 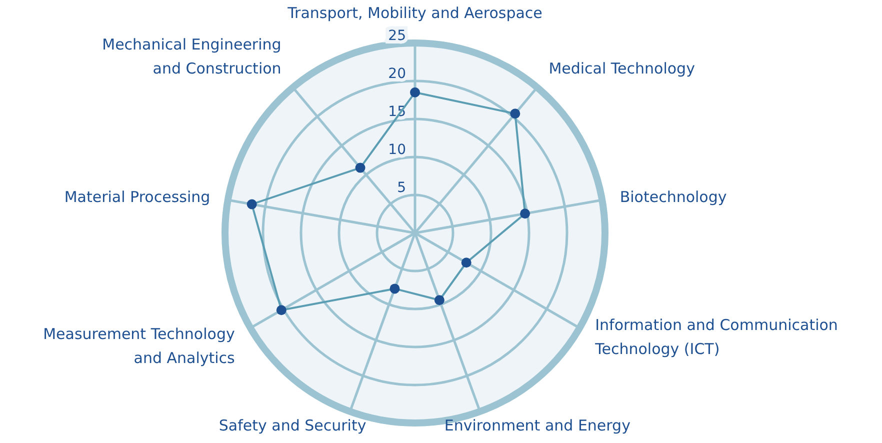 What do you see at coordinates (292, 425) in the screenshot?
I see `spoke-label: Safety and Security` at bounding box center [292, 425].